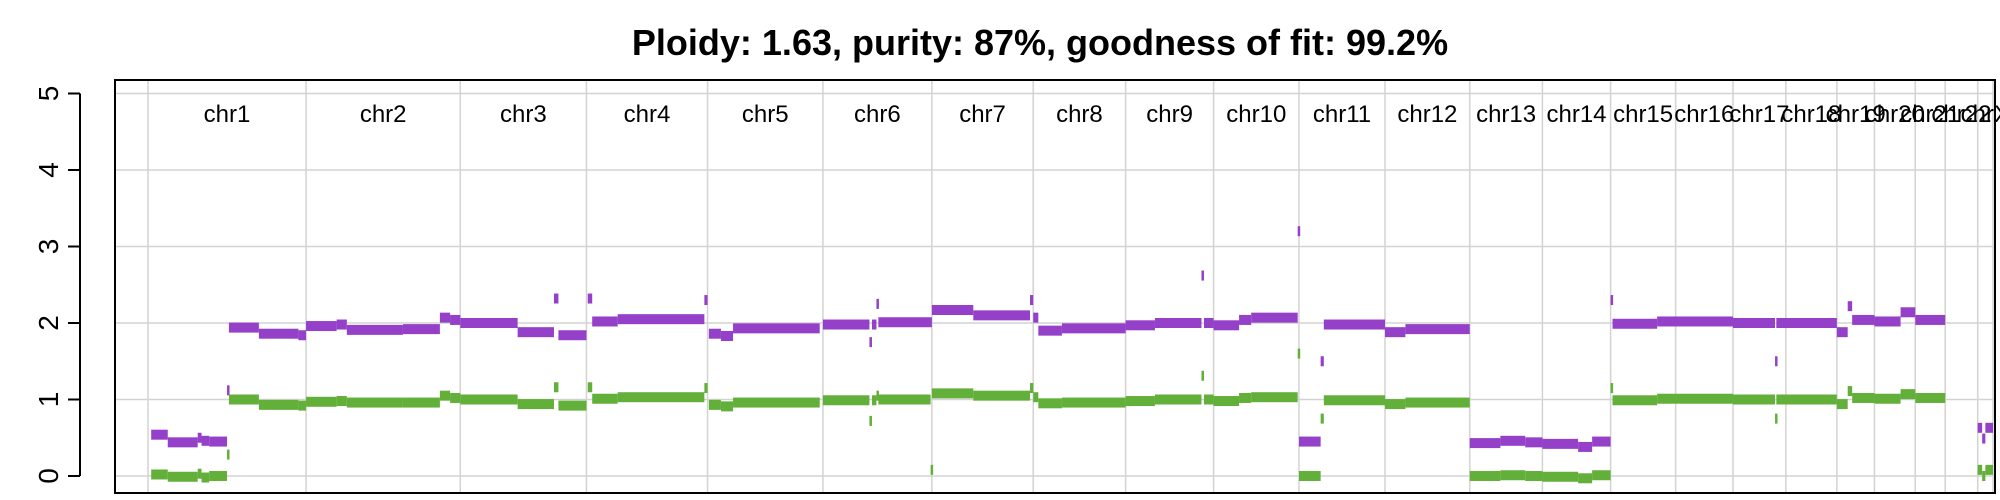 The height and width of the screenshot is (500, 2000). I want to click on chromosome-label: chrX, so click(1980, 114).